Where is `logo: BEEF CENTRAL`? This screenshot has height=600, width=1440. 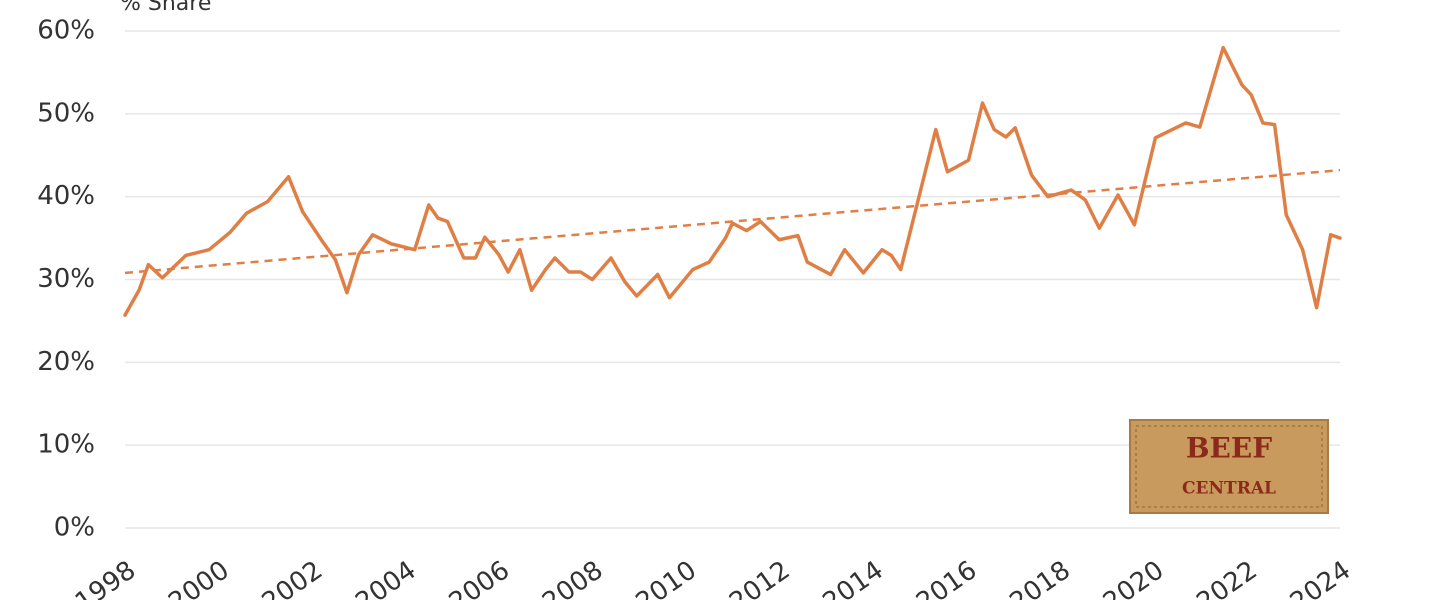 logo: BEEF CENTRAL is located at coordinates (1229, 466).